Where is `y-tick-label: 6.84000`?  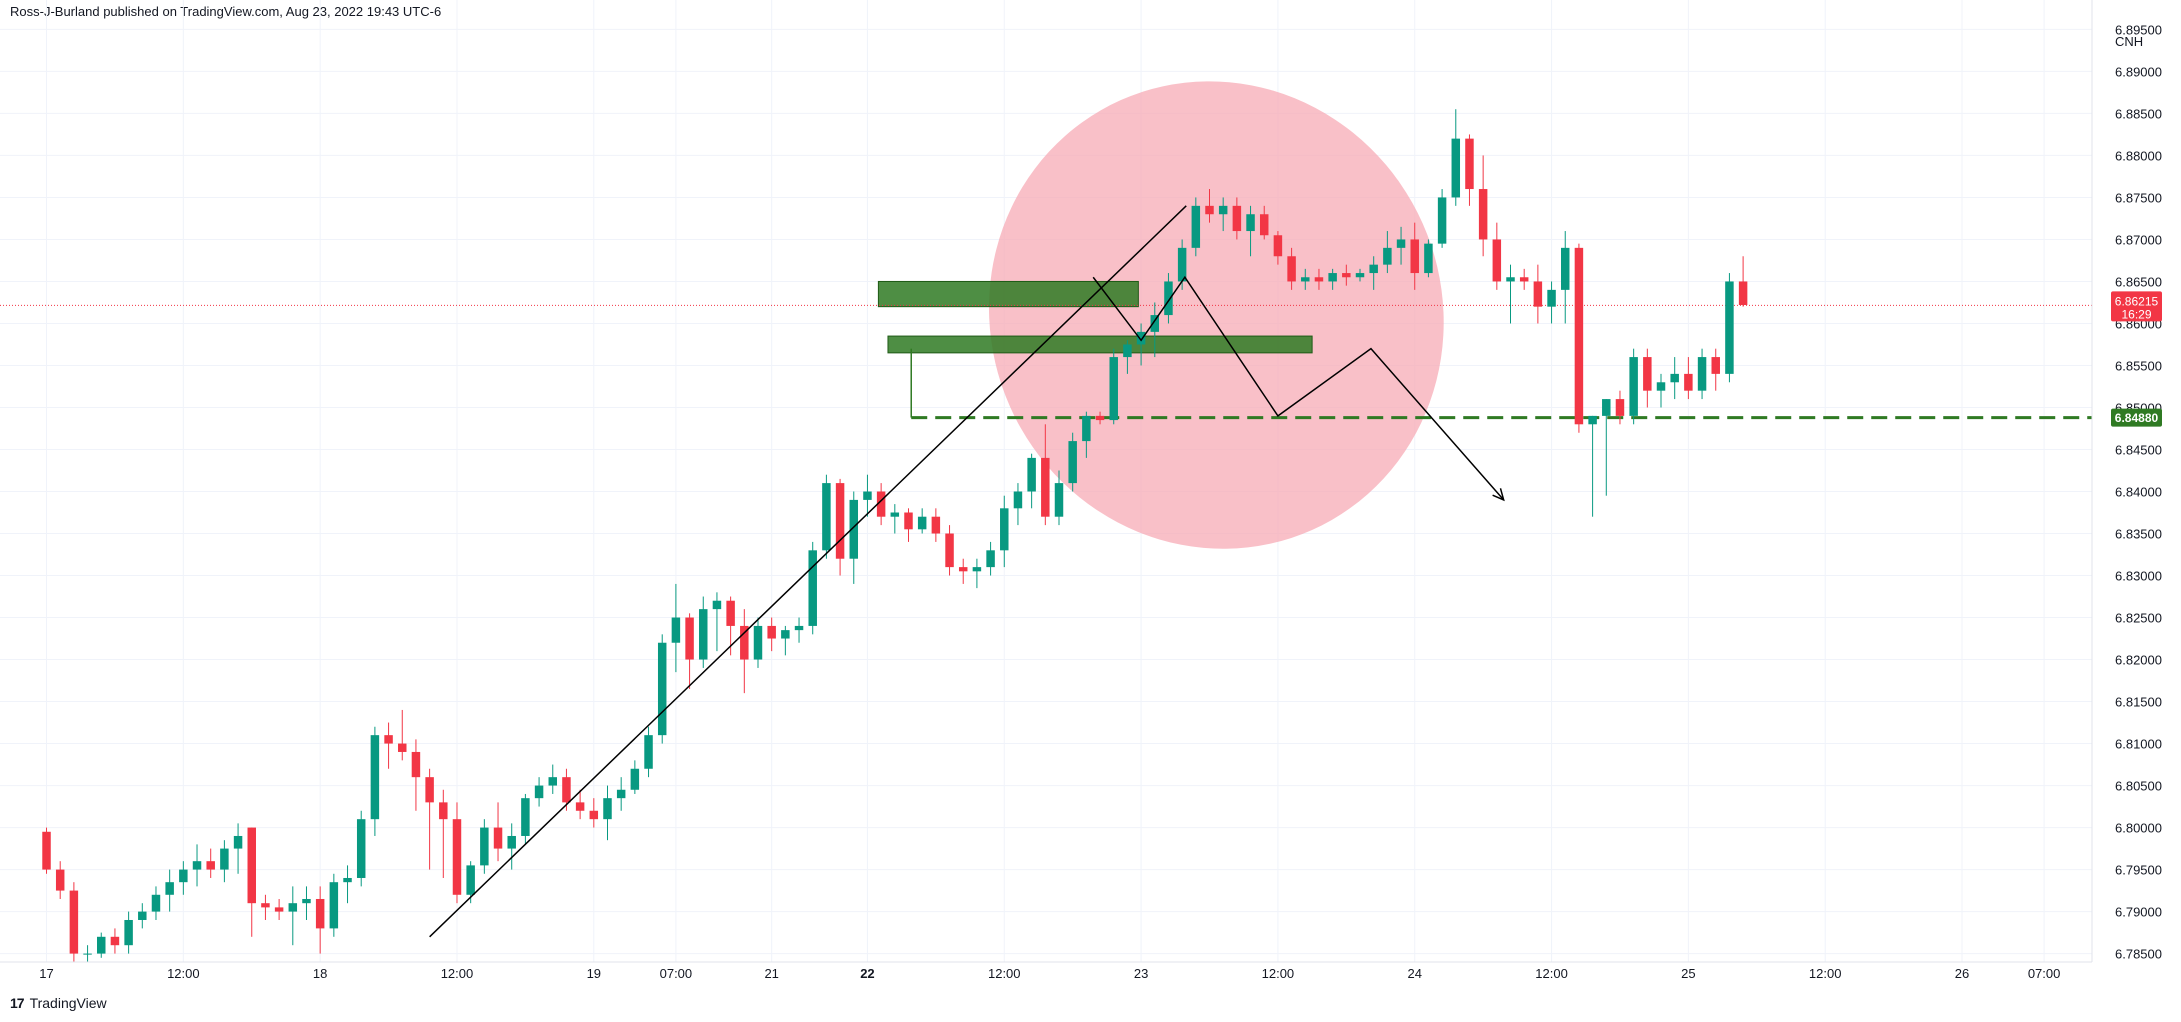
y-tick-label: 6.84000 is located at coordinates (2138, 492).